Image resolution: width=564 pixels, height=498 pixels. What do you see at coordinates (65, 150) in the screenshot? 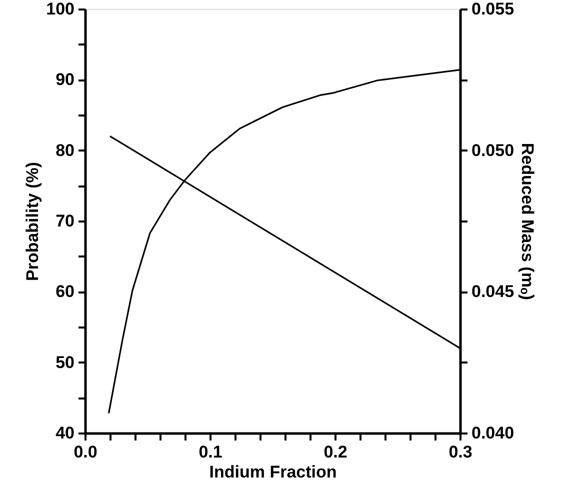
I see `y-tick-label: 80` at bounding box center [65, 150].